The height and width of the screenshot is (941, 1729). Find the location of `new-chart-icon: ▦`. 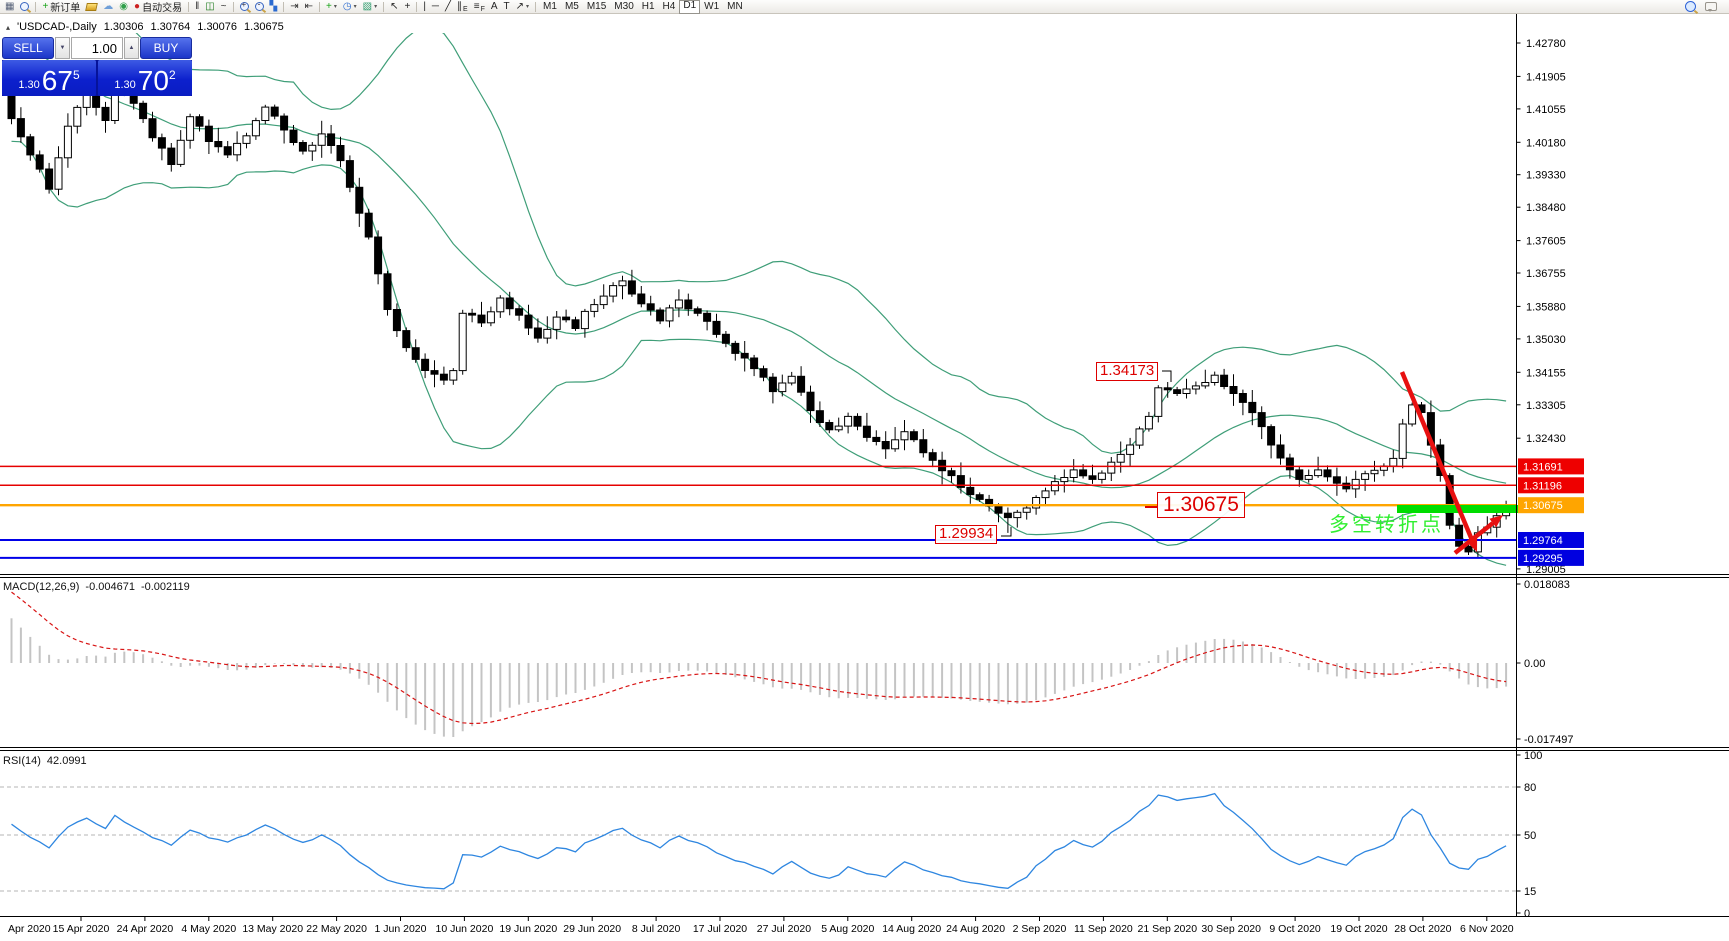

new-chart-icon: ▦ is located at coordinates (9, 6).